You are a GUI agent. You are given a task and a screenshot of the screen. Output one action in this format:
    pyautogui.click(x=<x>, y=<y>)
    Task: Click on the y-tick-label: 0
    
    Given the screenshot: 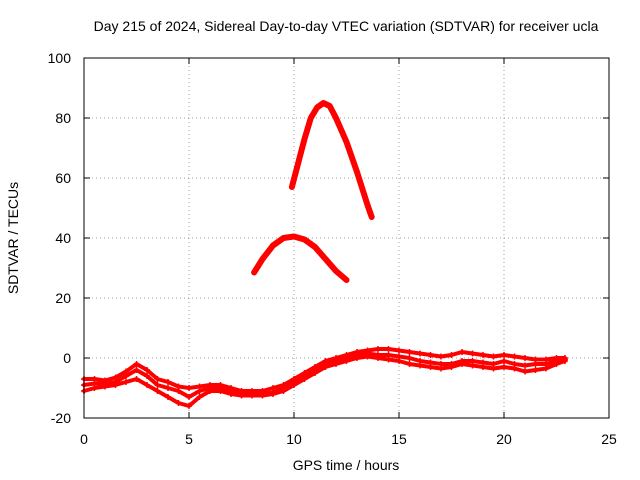 What is the action you would take?
    pyautogui.click(x=67, y=358)
    